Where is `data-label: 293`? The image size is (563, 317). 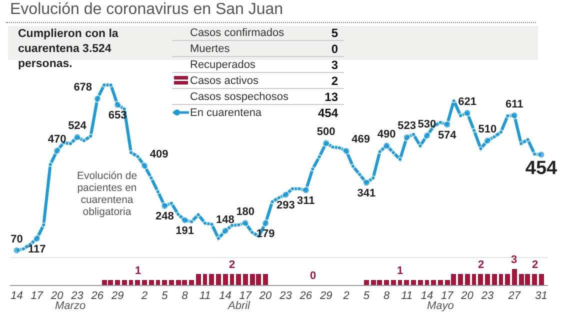 data-label: 293 is located at coordinates (285, 205).